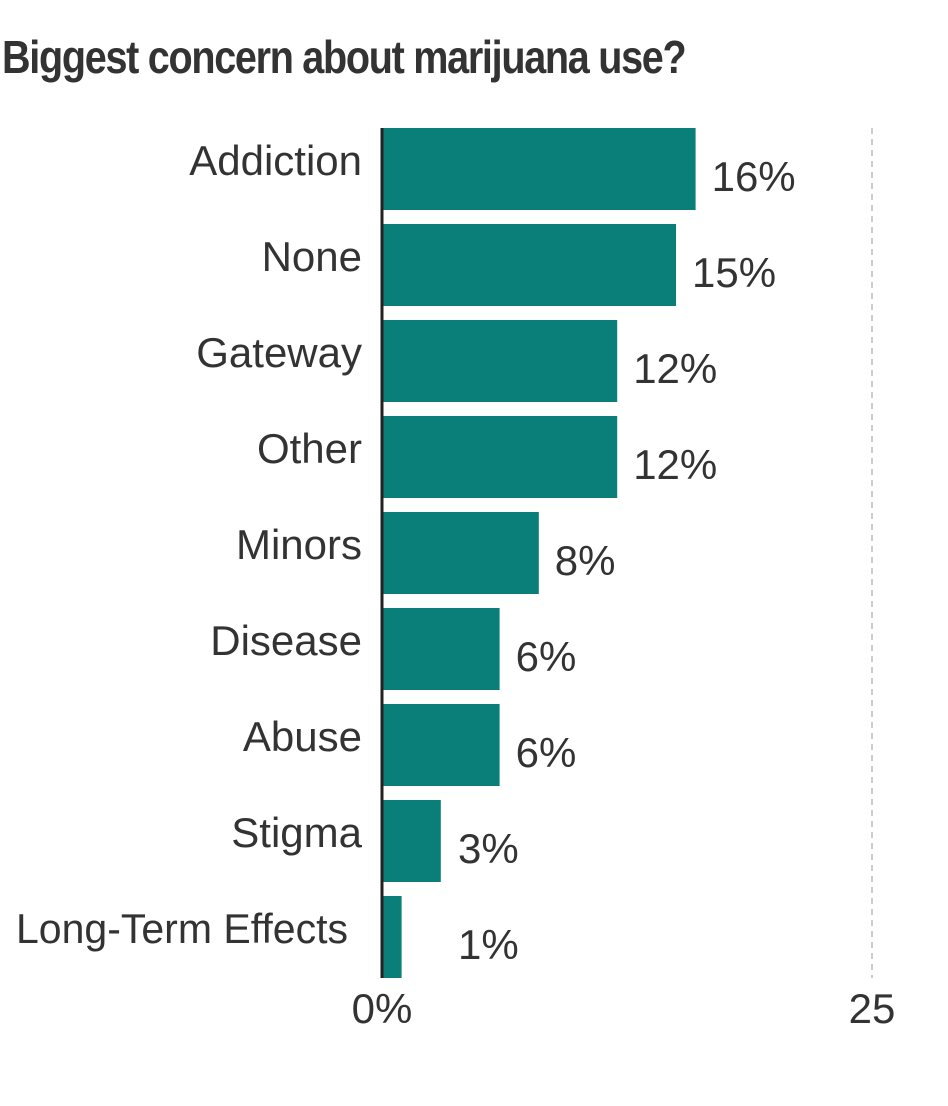 The width and height of the screenshot is (948, 1106). I want to click on chart-title: Biggest concern about marijuana use?, so click(344, 57).